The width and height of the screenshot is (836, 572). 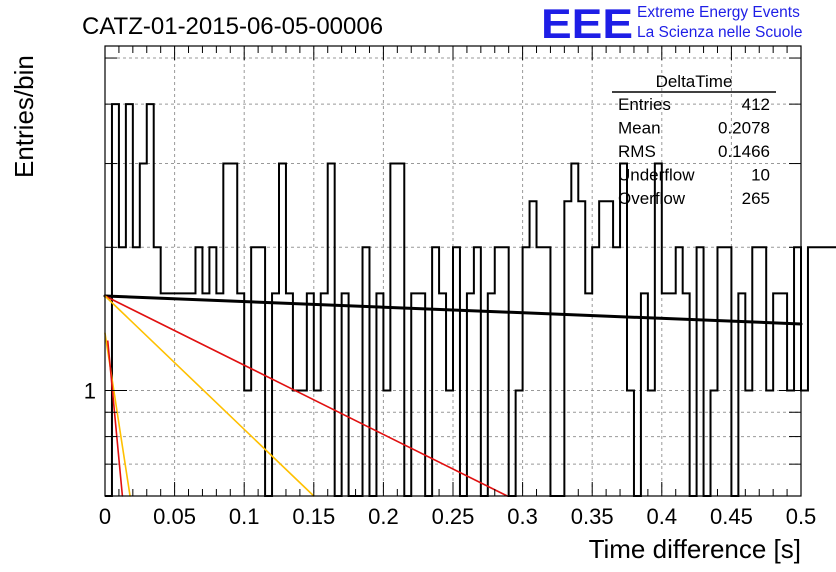 I want to click on stats-value: 412, so click(x=756, y=104).